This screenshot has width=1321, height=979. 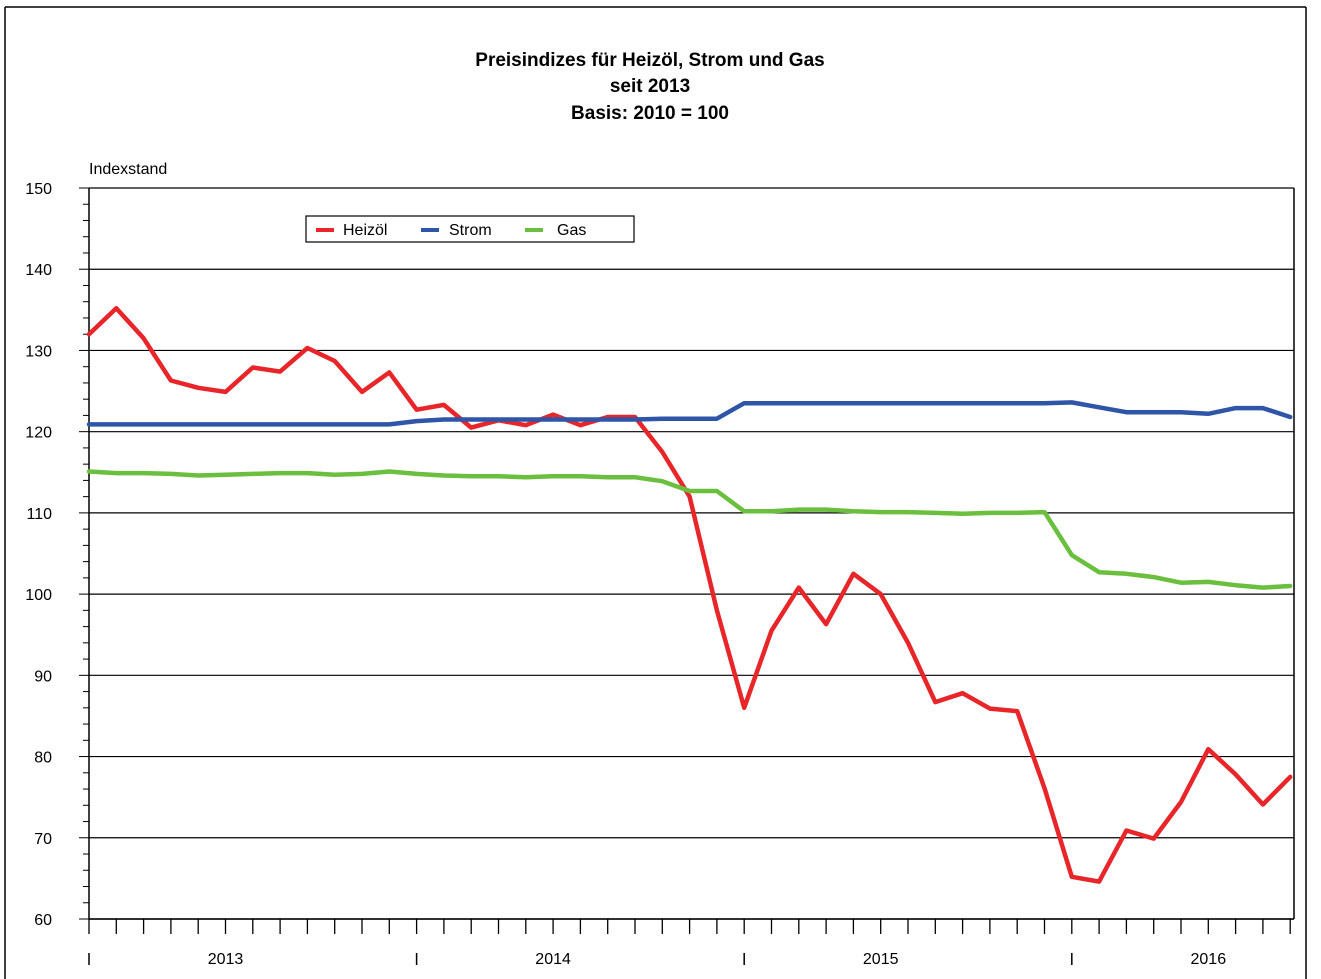 What do you see at coordinates (571, 230) in the screenshot?
I see `legend-label-gas: Gas` at bounding box center [571, 230].